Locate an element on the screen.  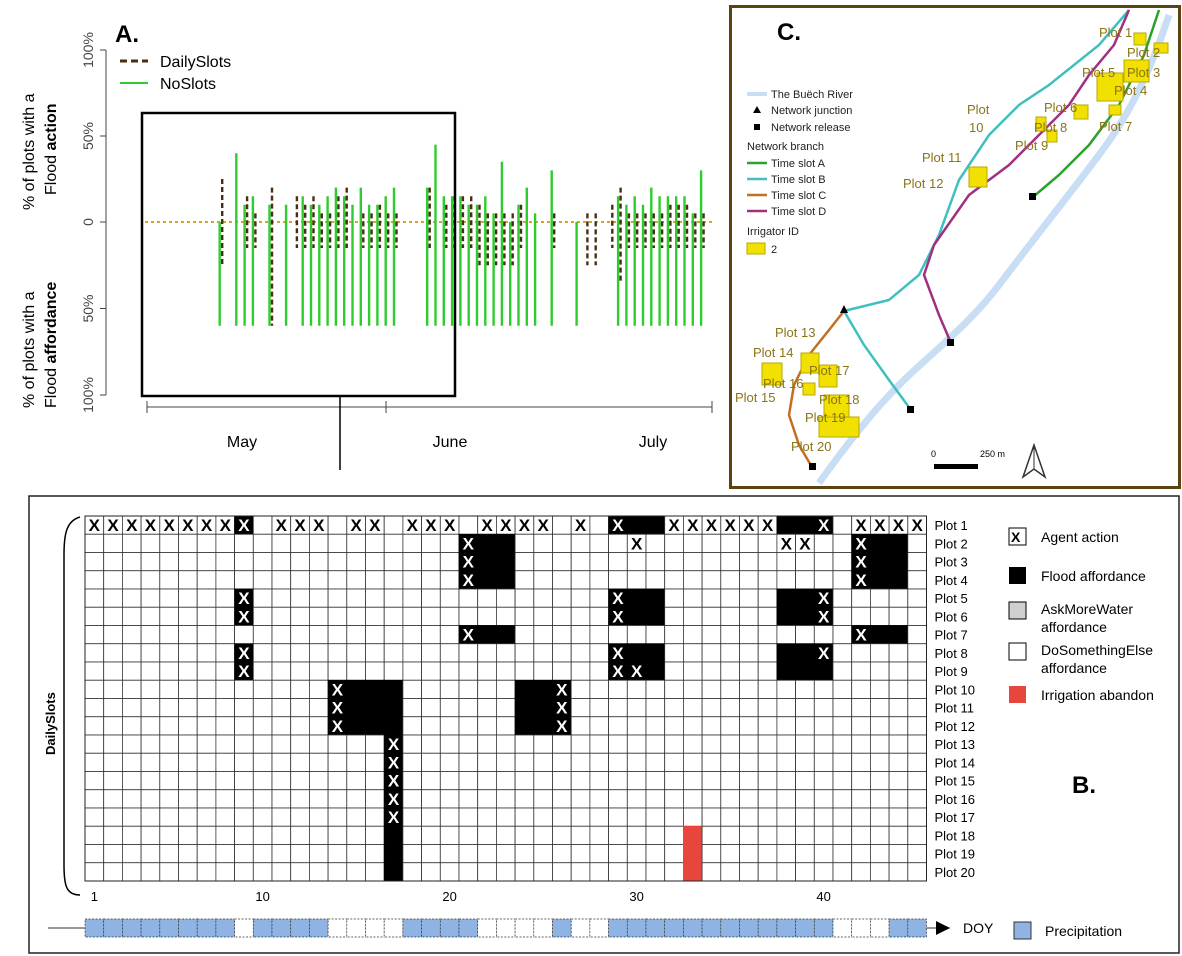
left-brace is located at coordinates (72, 706).